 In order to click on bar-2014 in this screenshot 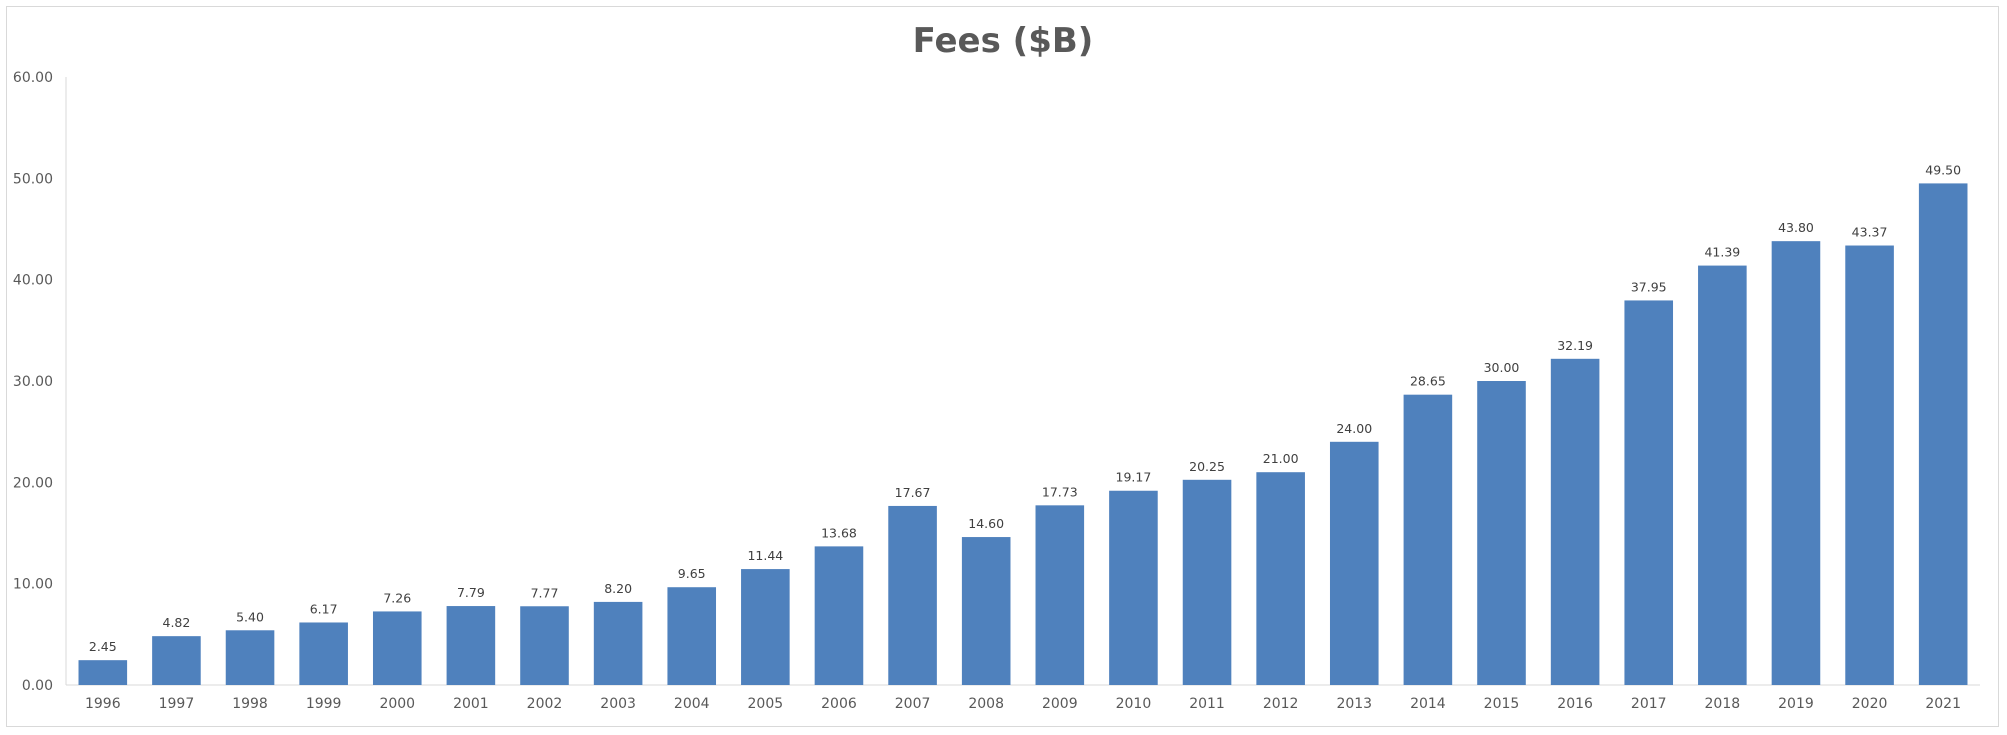, I will do `click(1428, 539)`.